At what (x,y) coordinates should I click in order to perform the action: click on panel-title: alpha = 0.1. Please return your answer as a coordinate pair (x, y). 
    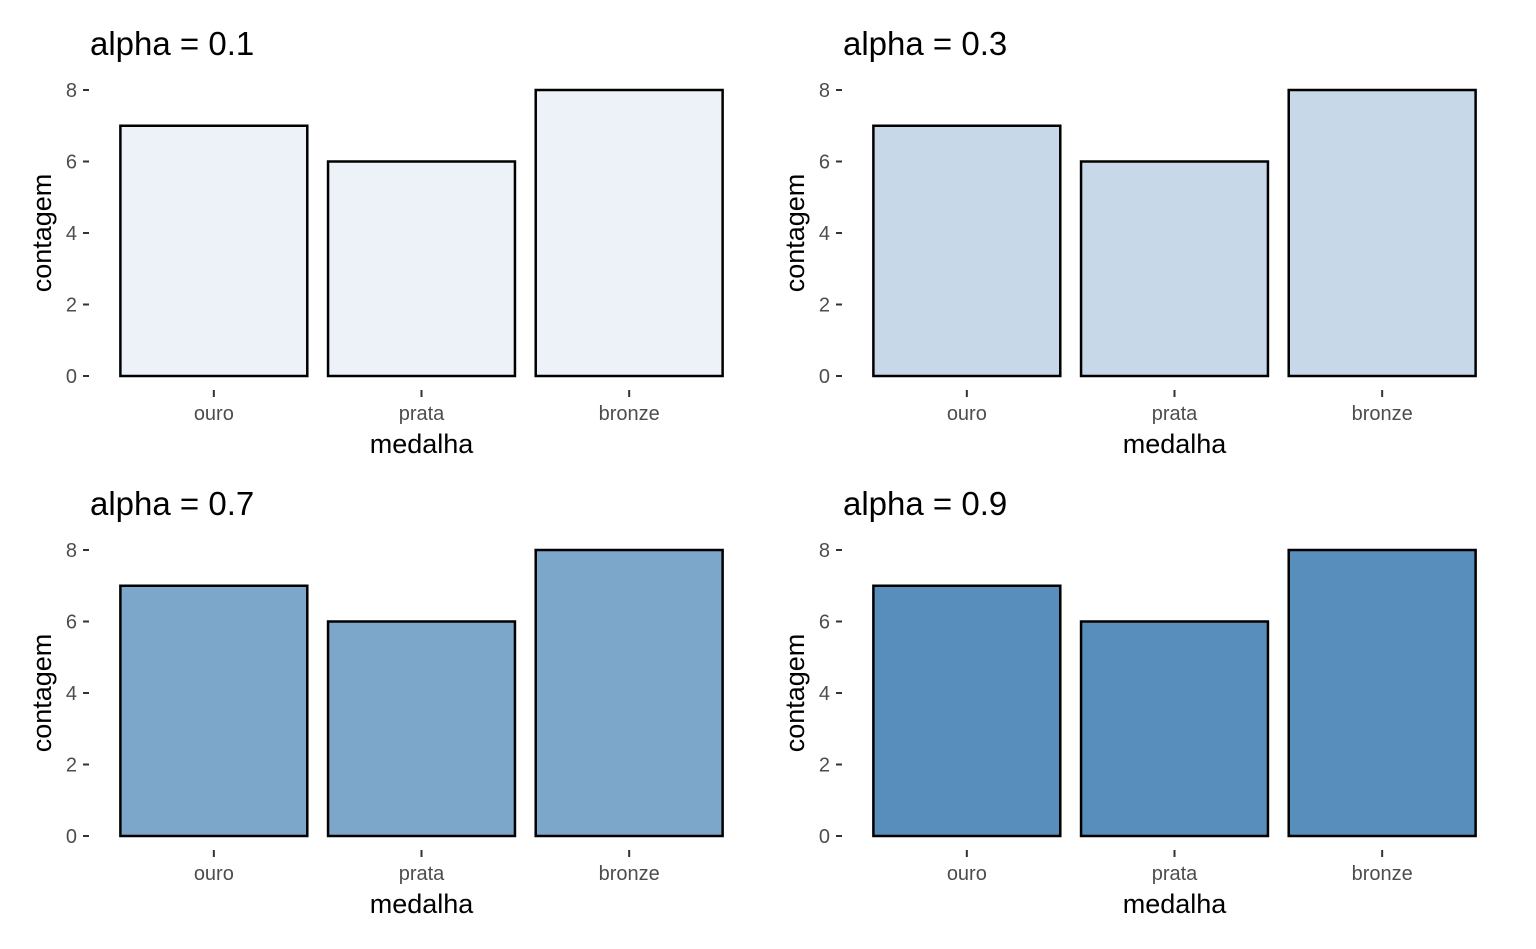
    Looking at the image, I should click on (172, 43).